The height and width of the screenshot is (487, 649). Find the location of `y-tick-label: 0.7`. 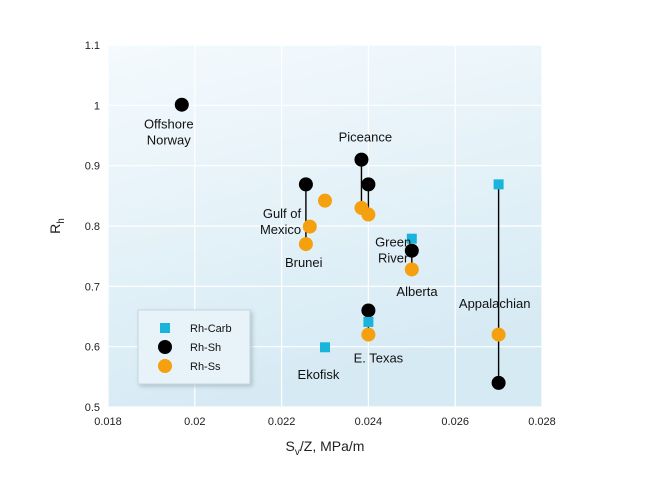

y-tick-label: 0.7 is located at coordinates (92, 287).